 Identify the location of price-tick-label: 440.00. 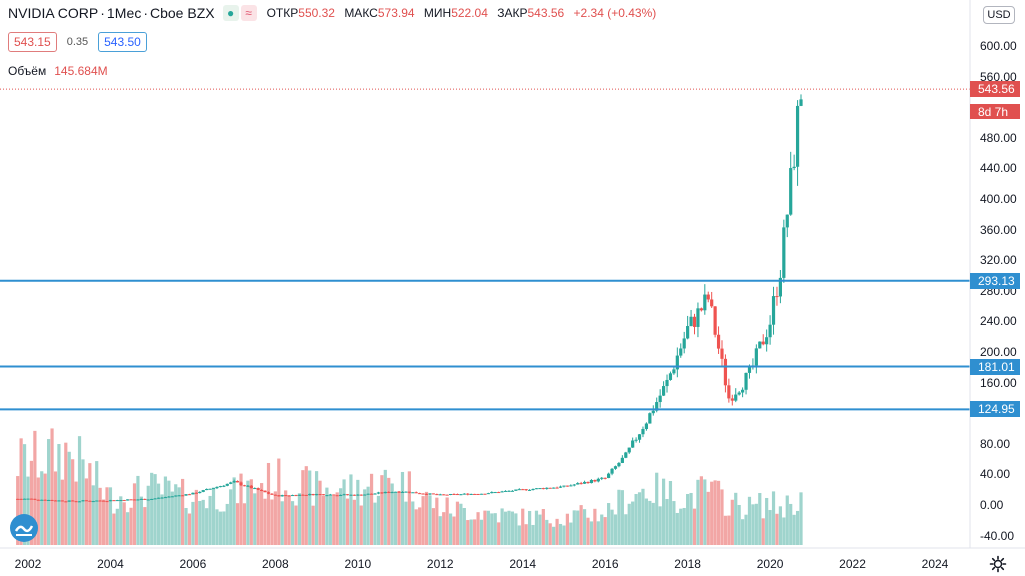
(998, 168).